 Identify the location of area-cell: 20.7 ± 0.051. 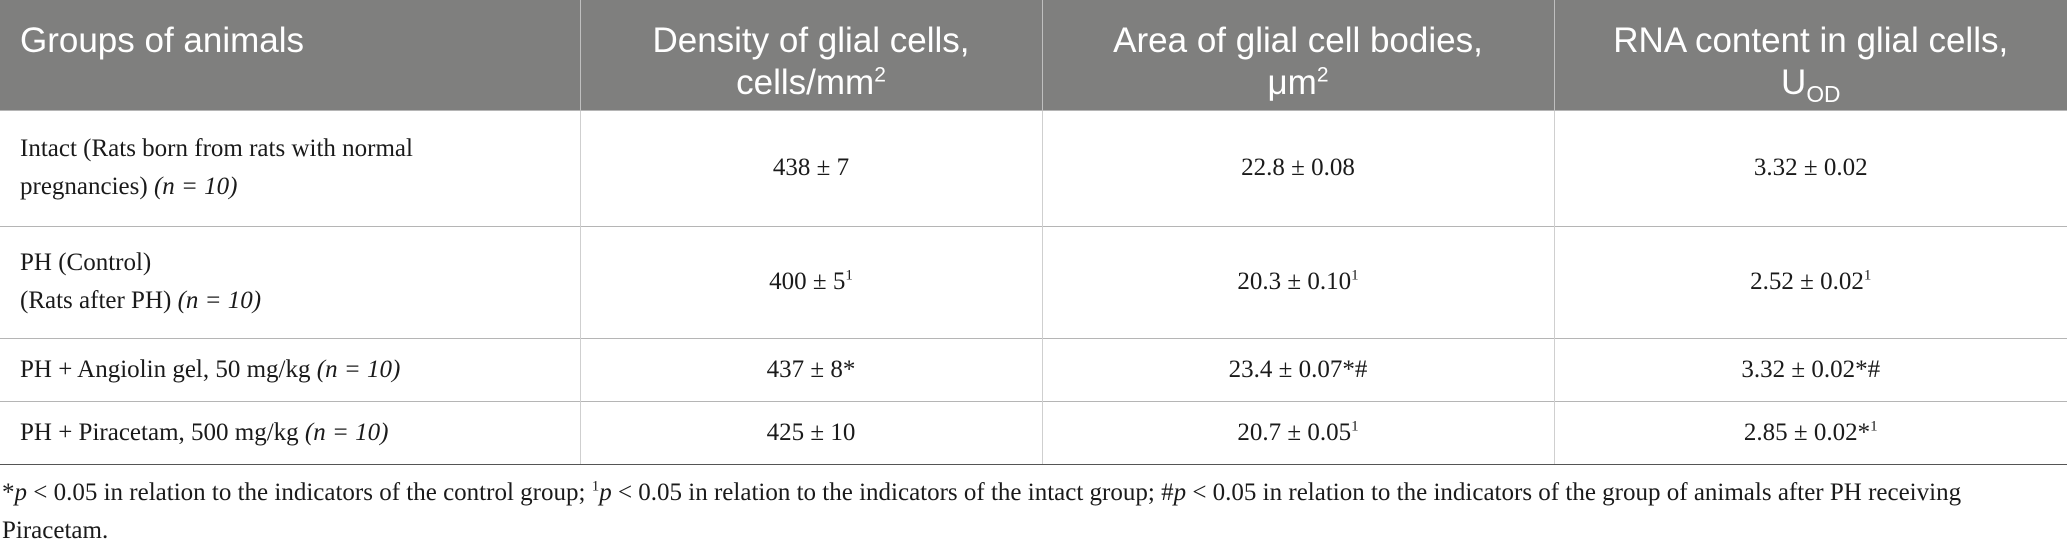
(1298, 432).